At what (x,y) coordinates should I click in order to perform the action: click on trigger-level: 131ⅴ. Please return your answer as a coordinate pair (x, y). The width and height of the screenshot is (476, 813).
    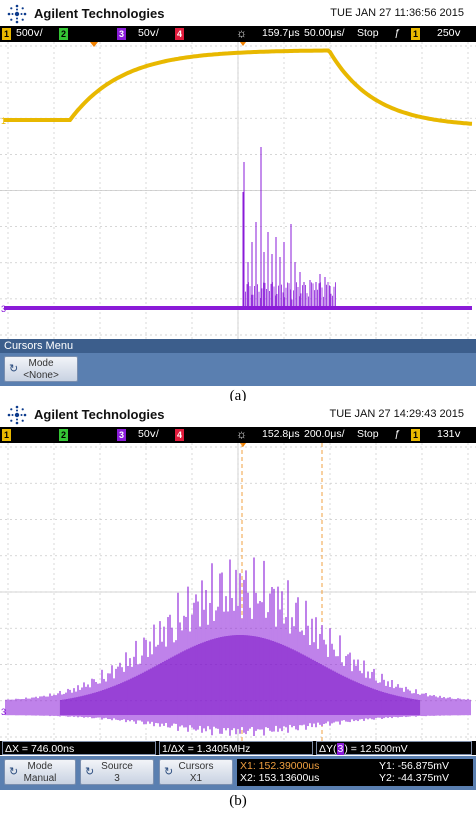
    Looking at the image, I should click on (449, 434).